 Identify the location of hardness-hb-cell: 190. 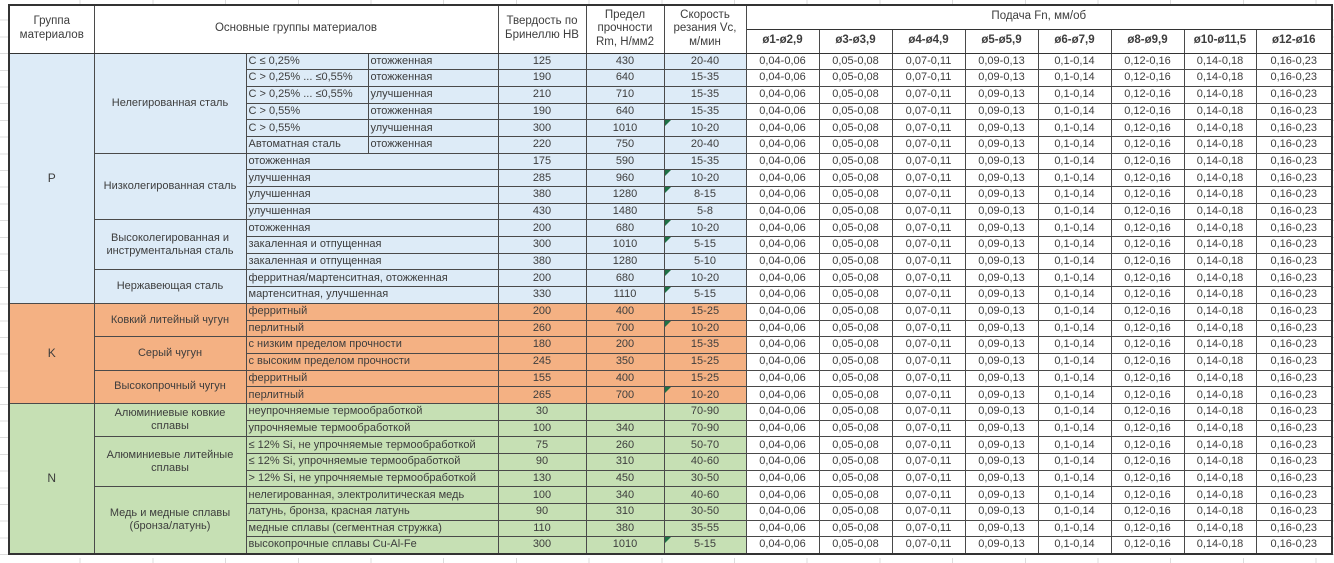
(542, 78).